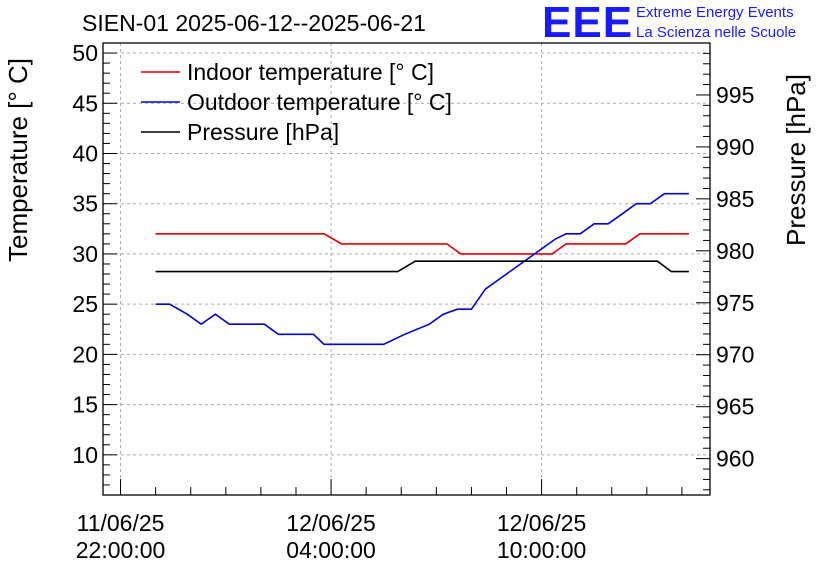 The width and height of the screenshot is (836, 572). Describe the element at coordinates (735, 147) in the screenshot. I see `y2-tick-label: 990` at that location.